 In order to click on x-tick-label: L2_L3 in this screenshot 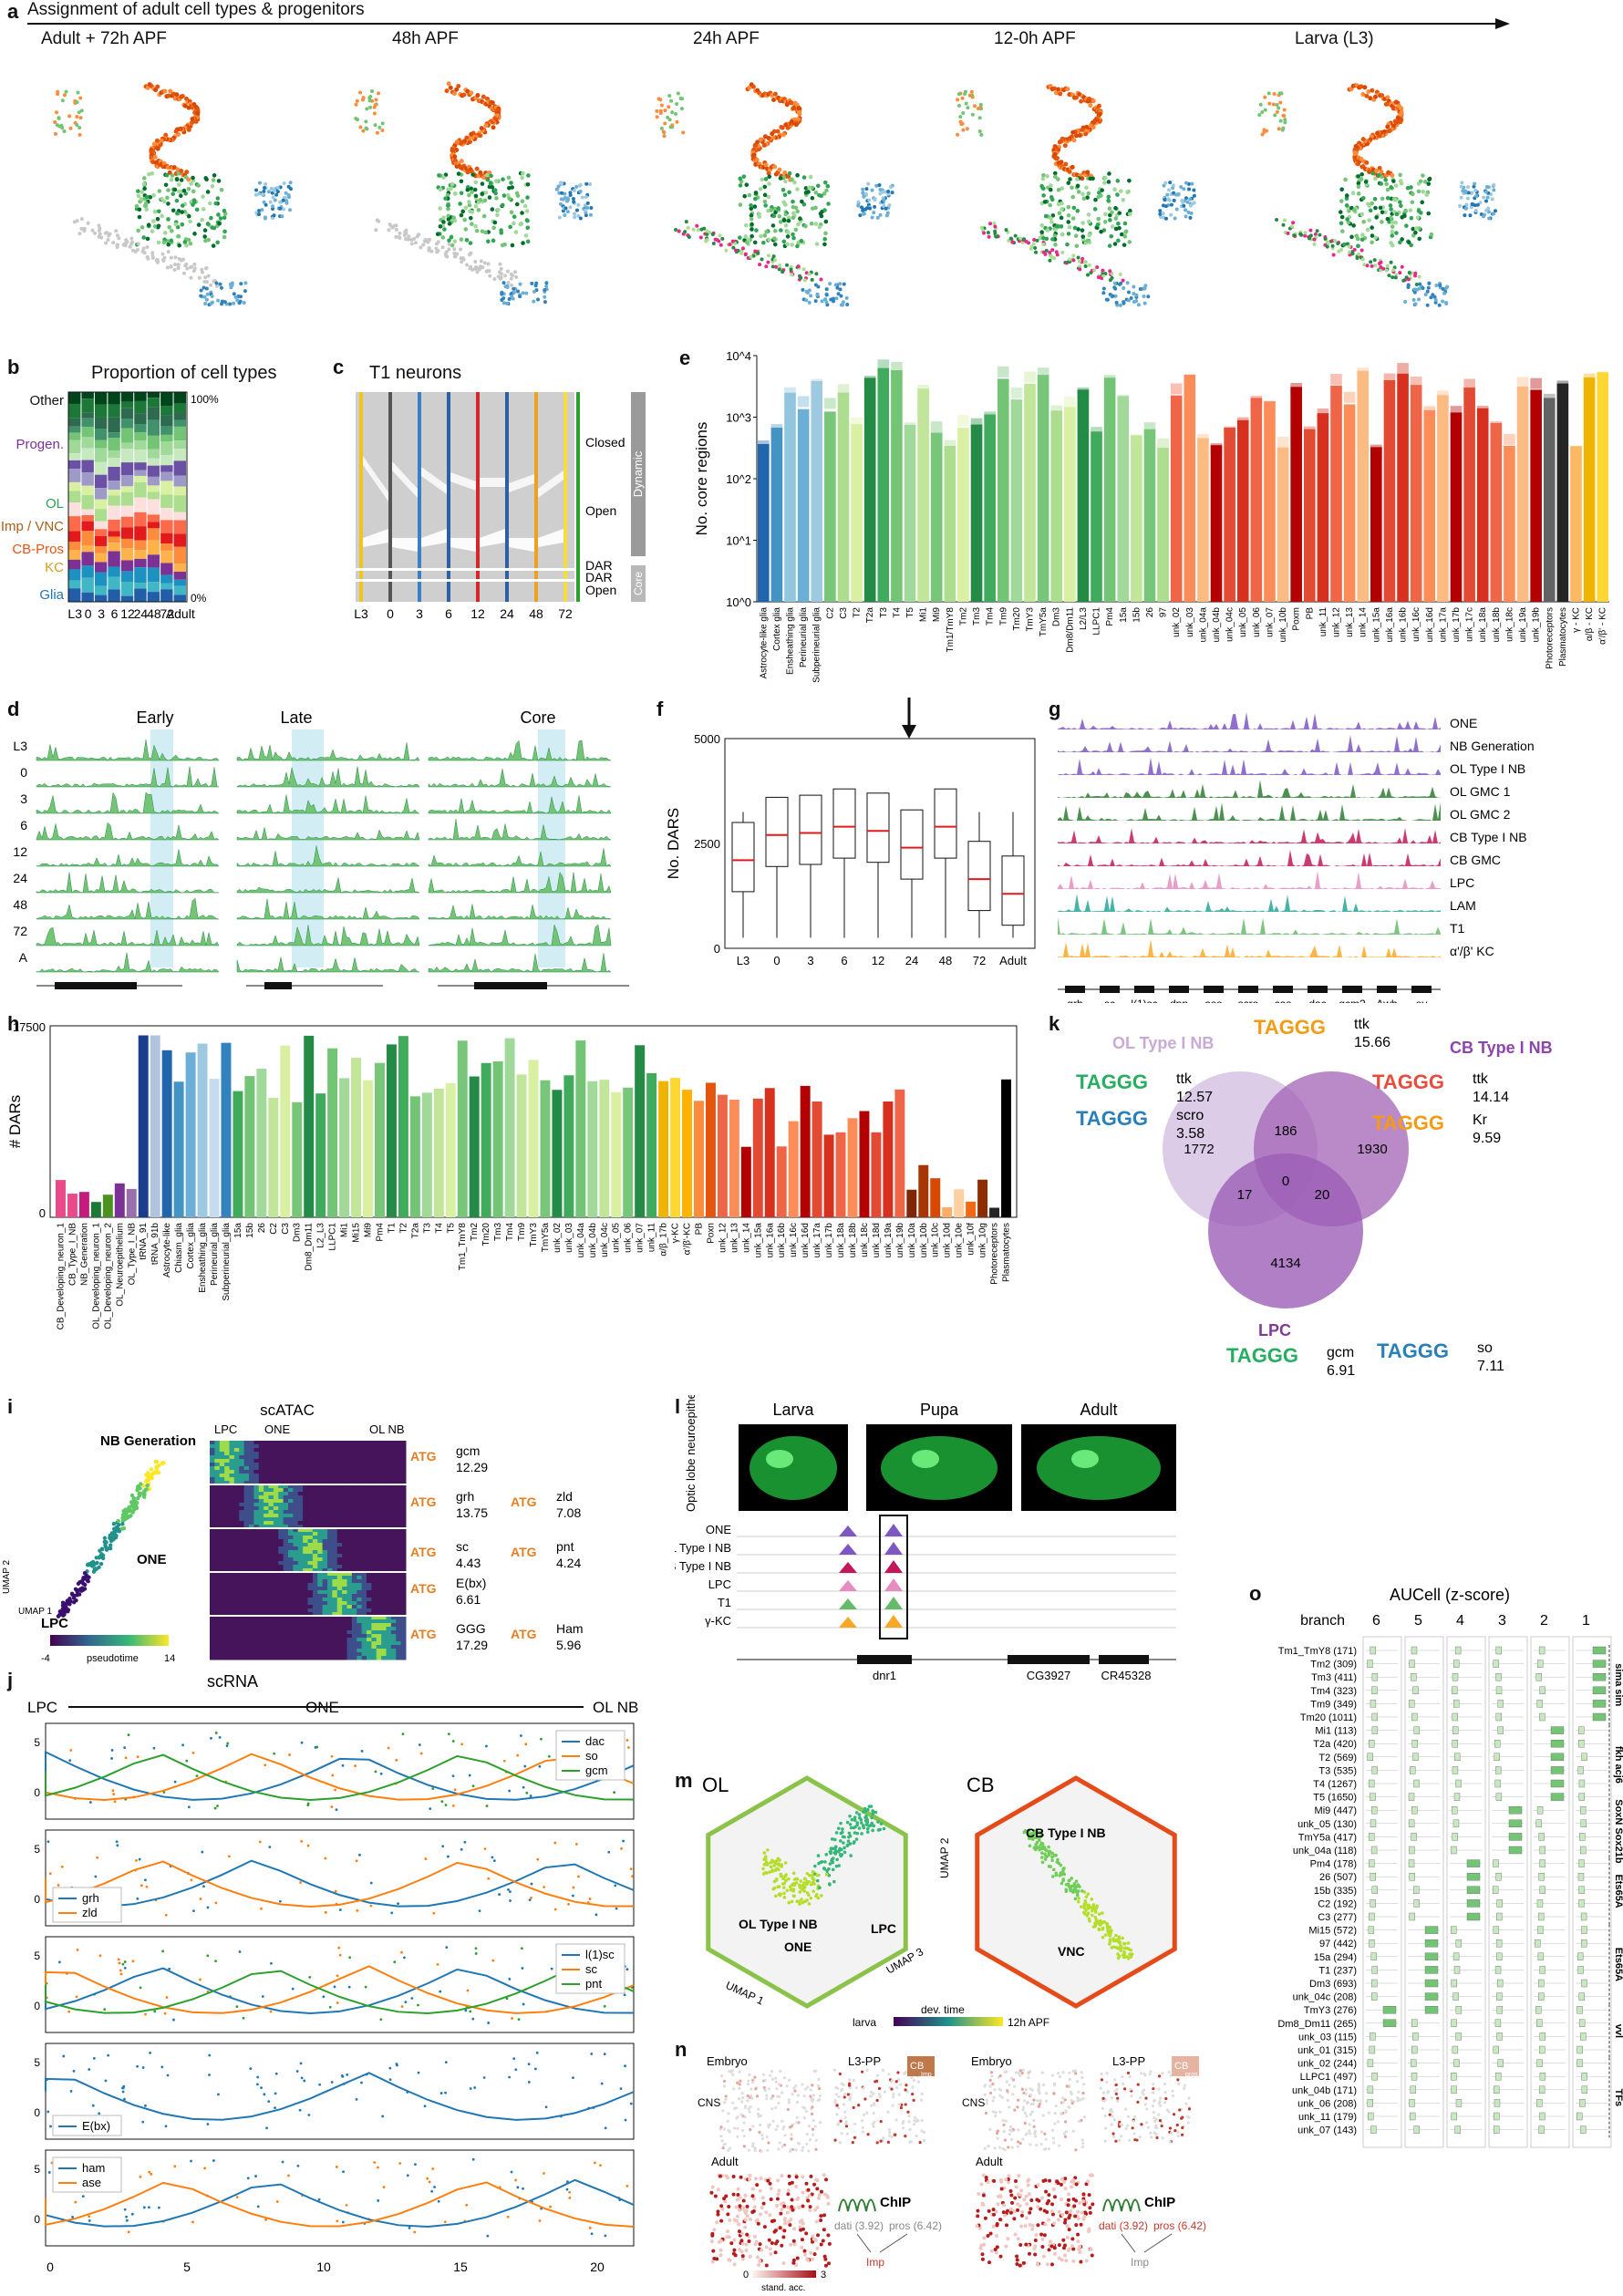, I will do `click(321, 1235)`.